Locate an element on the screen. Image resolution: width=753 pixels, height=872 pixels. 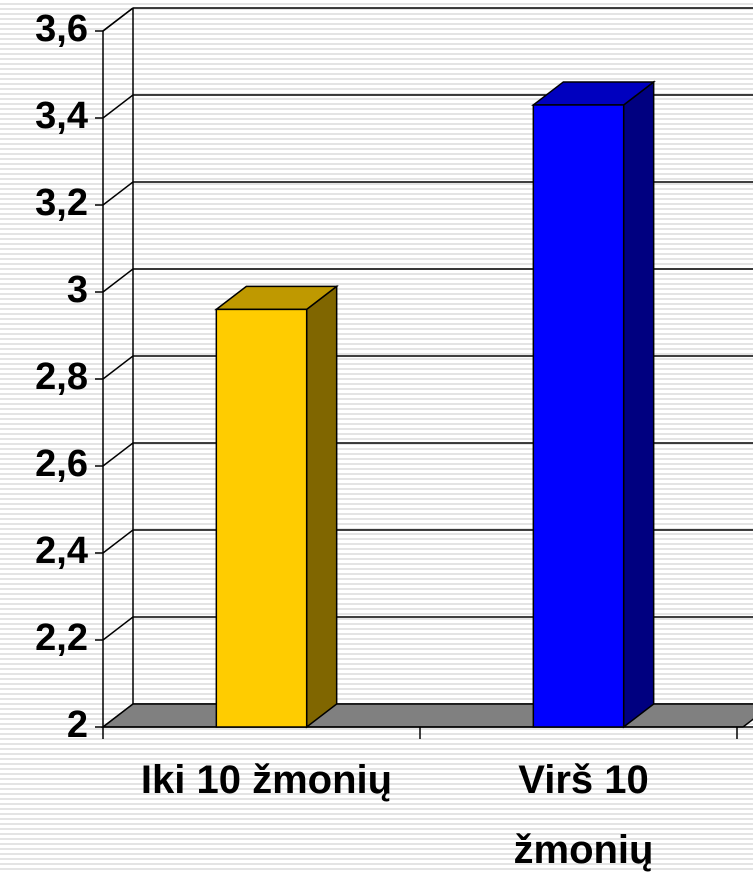
y-tick-label: 3,2 is located at coordinates (61, 203).